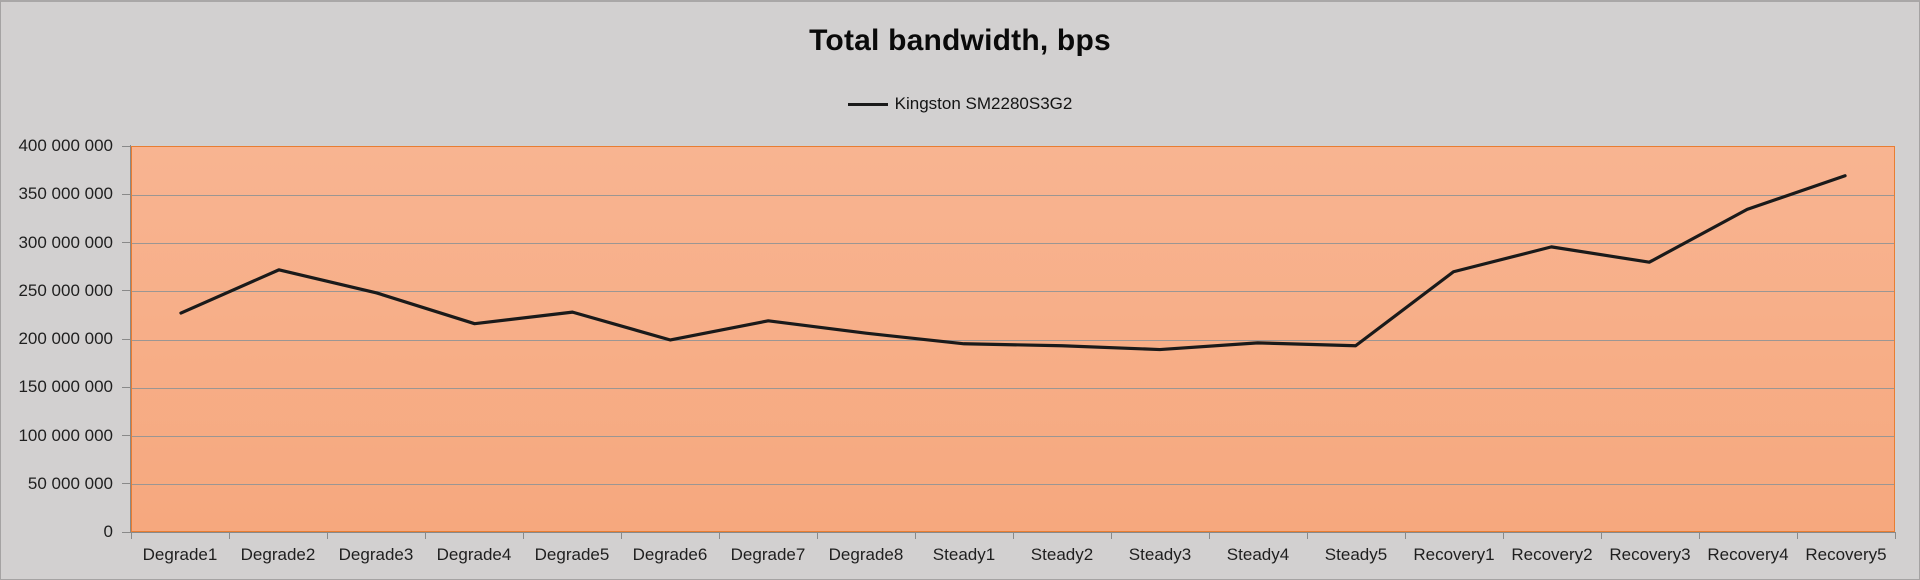 This screenshot has width=1920, height=580. What do you see at coordinates (964, 554) in the screenshot?
I see `x-tick-label: Steady1` at bounding box center [964, 554].